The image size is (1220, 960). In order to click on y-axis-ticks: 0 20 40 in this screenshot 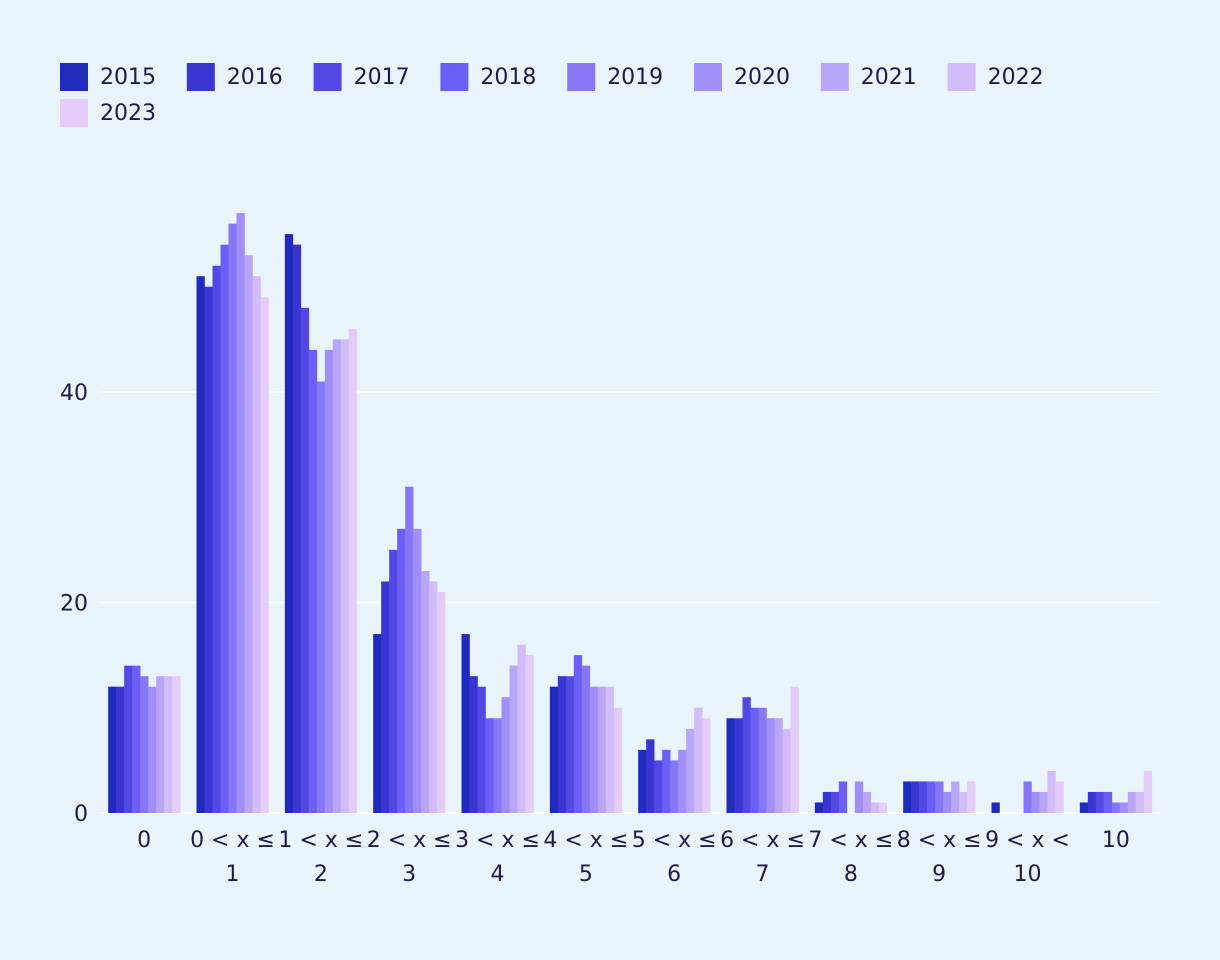, I will do `click(74, 604)`.